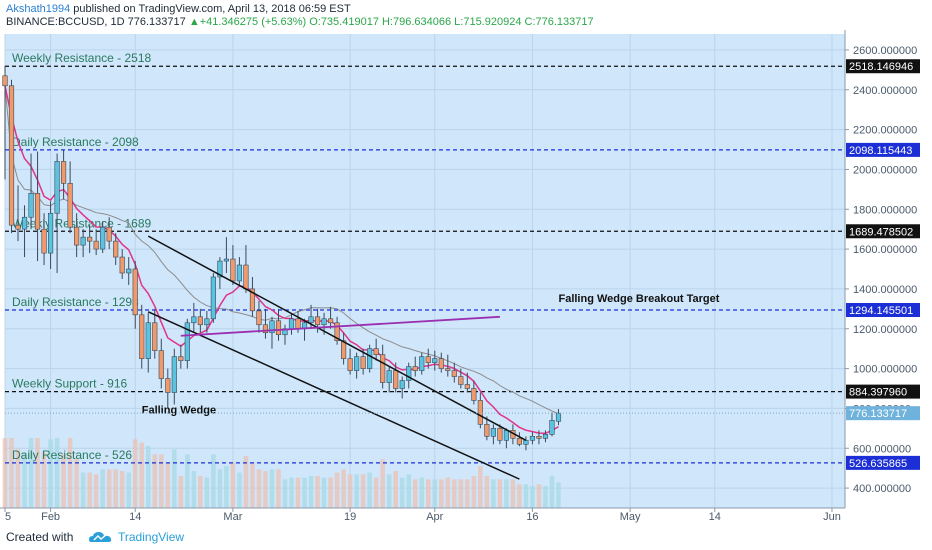 The height and width of the screenshot is (550, 932). I want to click on price-tick-label: 2600.000000, so click(885, 51).